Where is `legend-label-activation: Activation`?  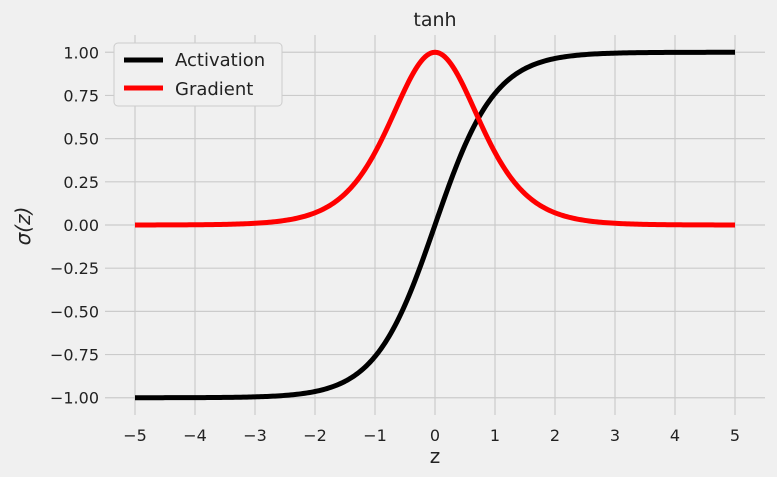
legend-label-activation: Activation is located at coordinates (220, 60).